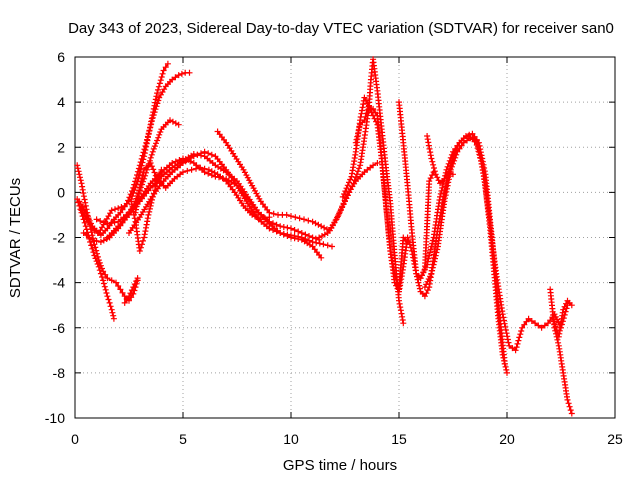 The height and width of the screenshot is (480, 640). What do you see at coordinates (61, 147) in the screenshot?
I see `y-tick-label: 2` at bounding box center [61, 147].